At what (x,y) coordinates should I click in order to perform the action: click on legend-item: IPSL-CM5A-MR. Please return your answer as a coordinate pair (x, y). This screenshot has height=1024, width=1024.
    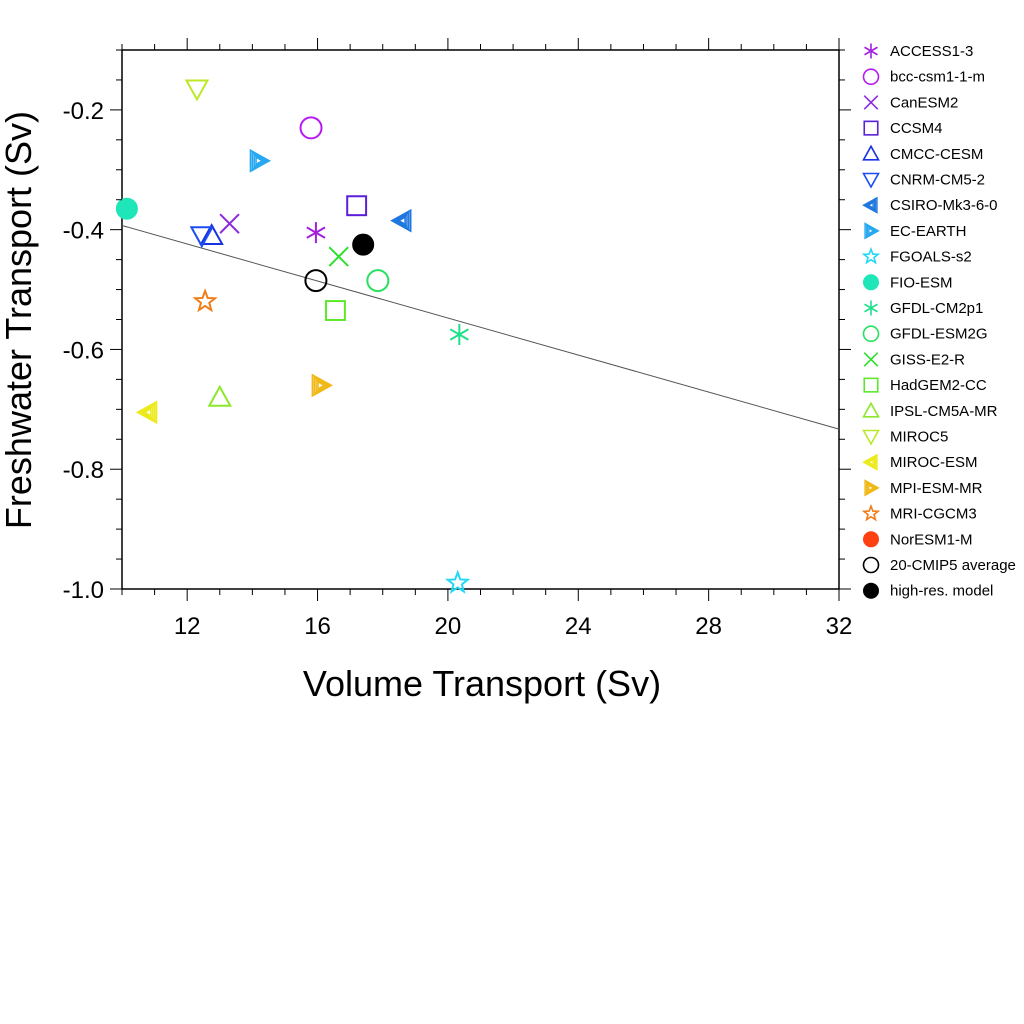
    Looking at the image, I should click on (930, 410).